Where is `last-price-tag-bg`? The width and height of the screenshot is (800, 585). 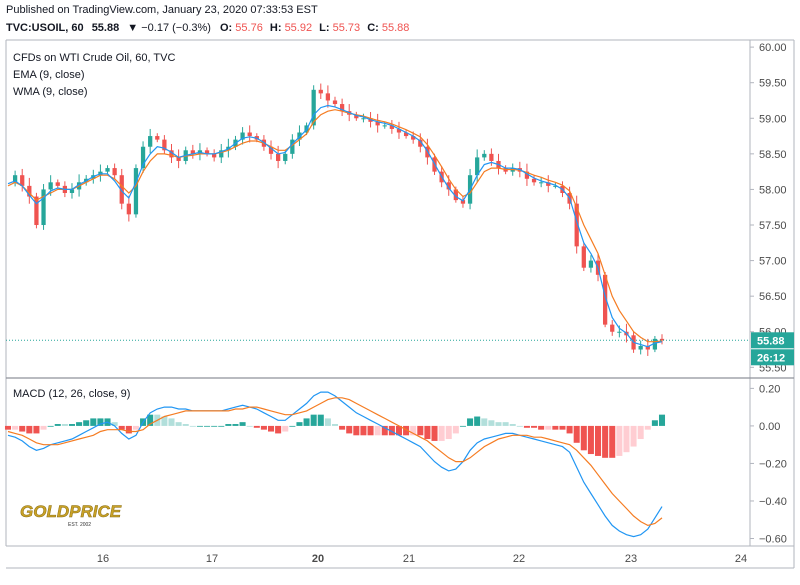 last-price-tag-bg is located at coordinates (772, 340).